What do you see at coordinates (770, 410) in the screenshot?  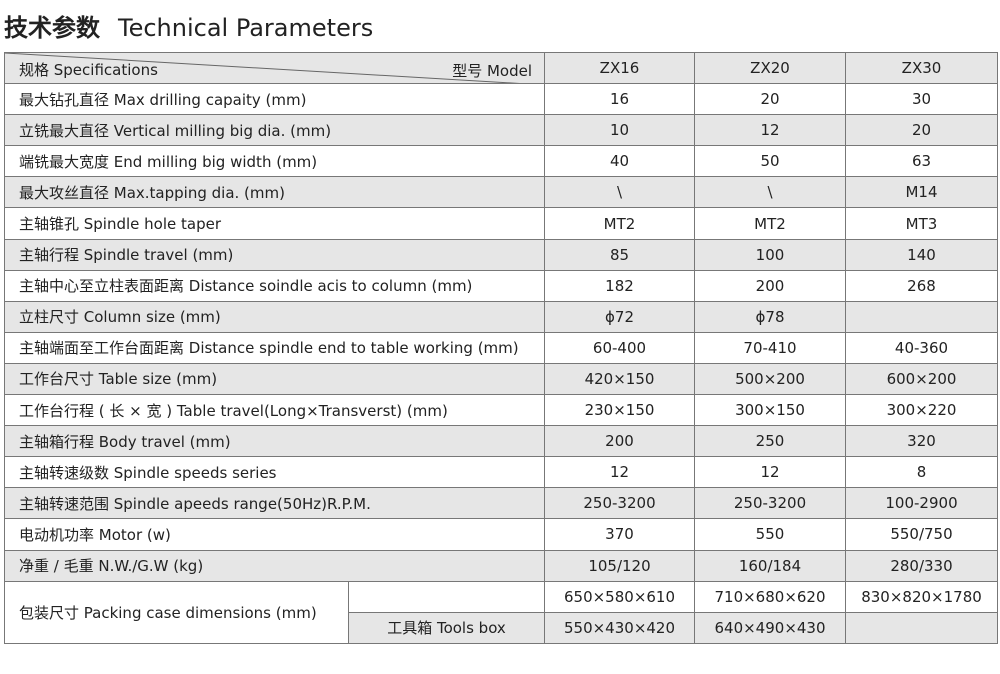 I see `row-value: 300×150` at bounding box center [770, 410].